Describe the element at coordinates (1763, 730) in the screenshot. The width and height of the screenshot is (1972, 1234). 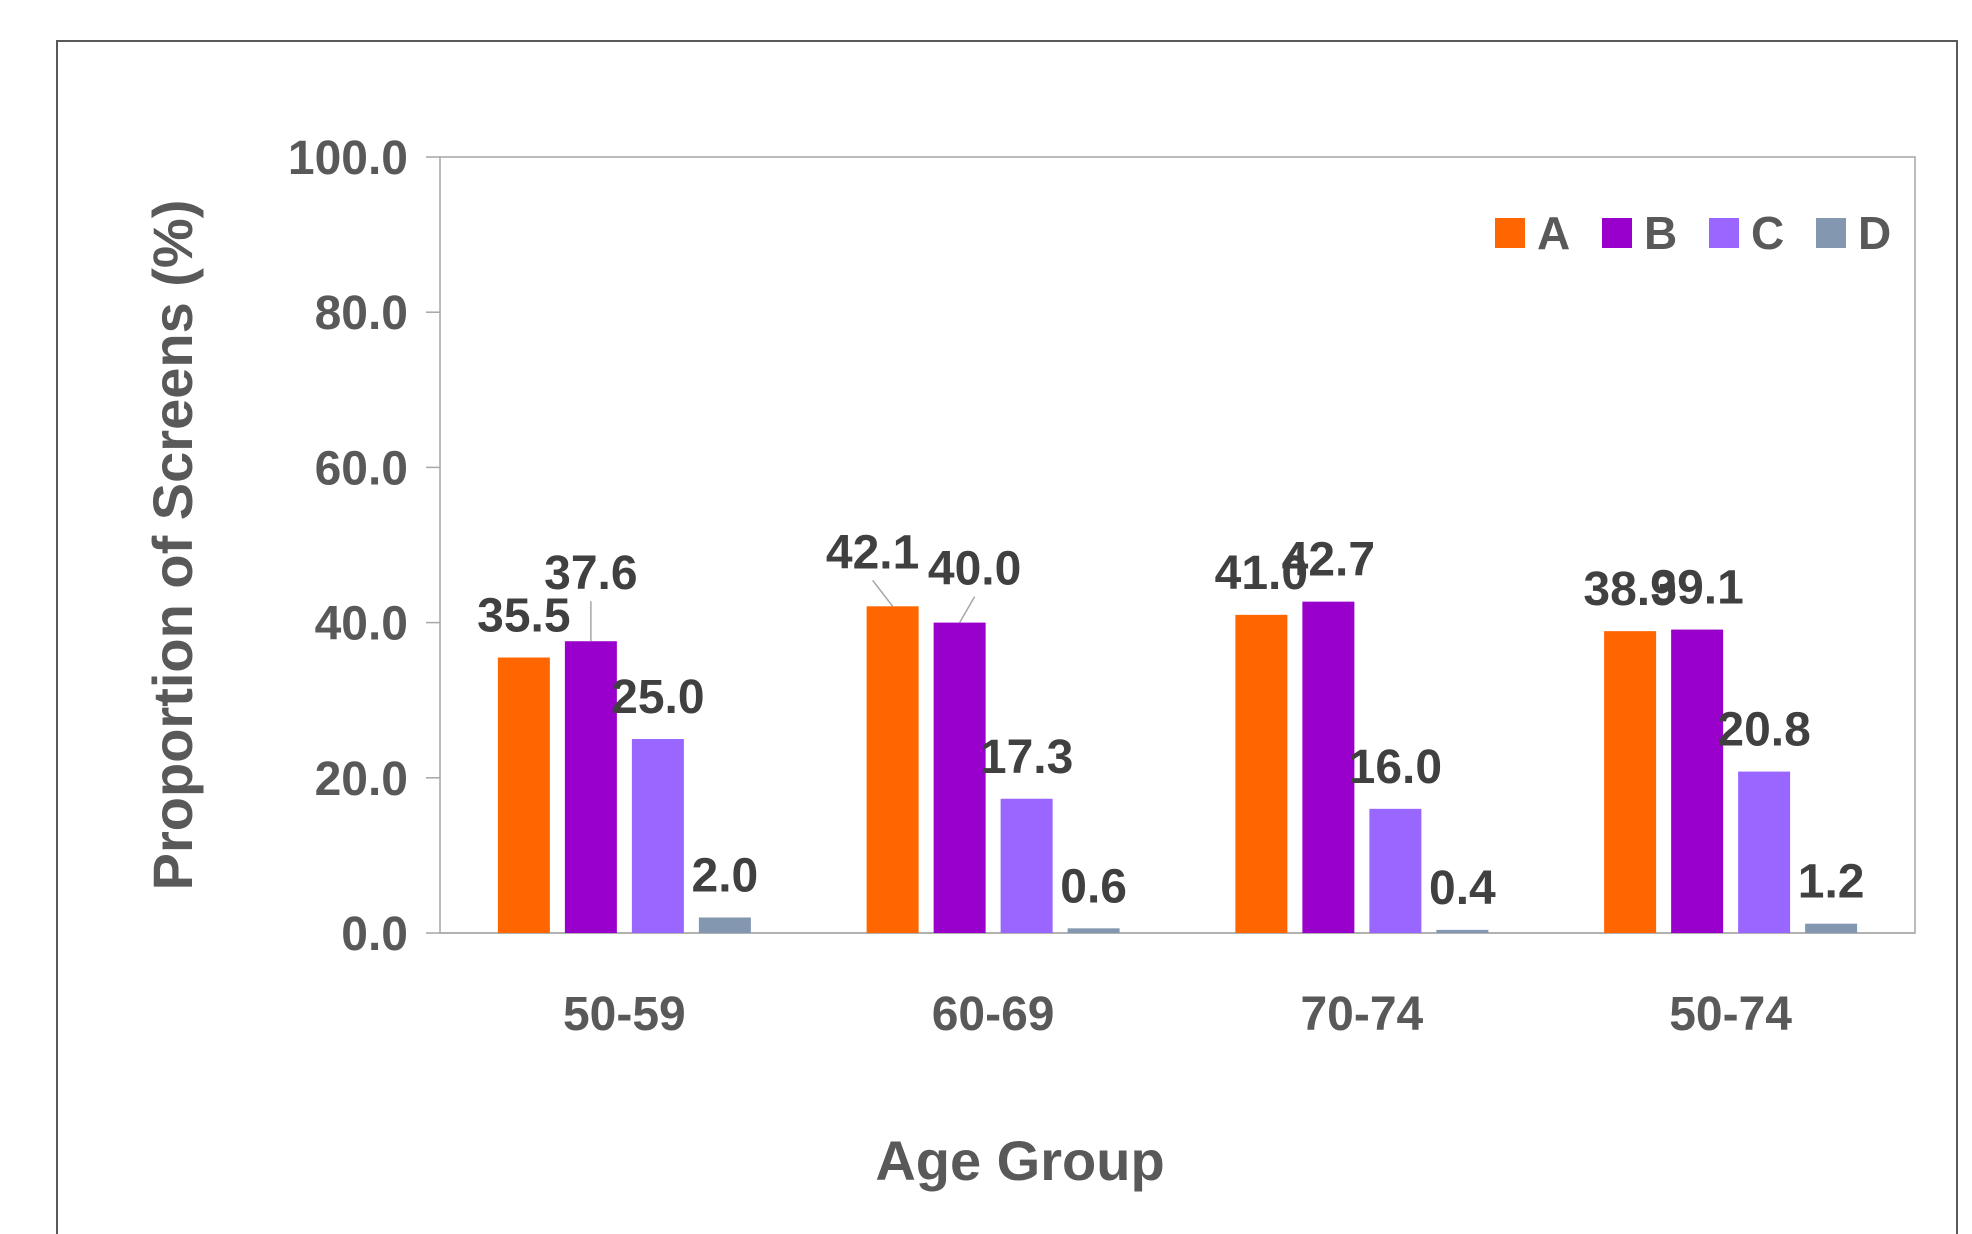
I see `data-label-c-50-74: 20.8` at that location.